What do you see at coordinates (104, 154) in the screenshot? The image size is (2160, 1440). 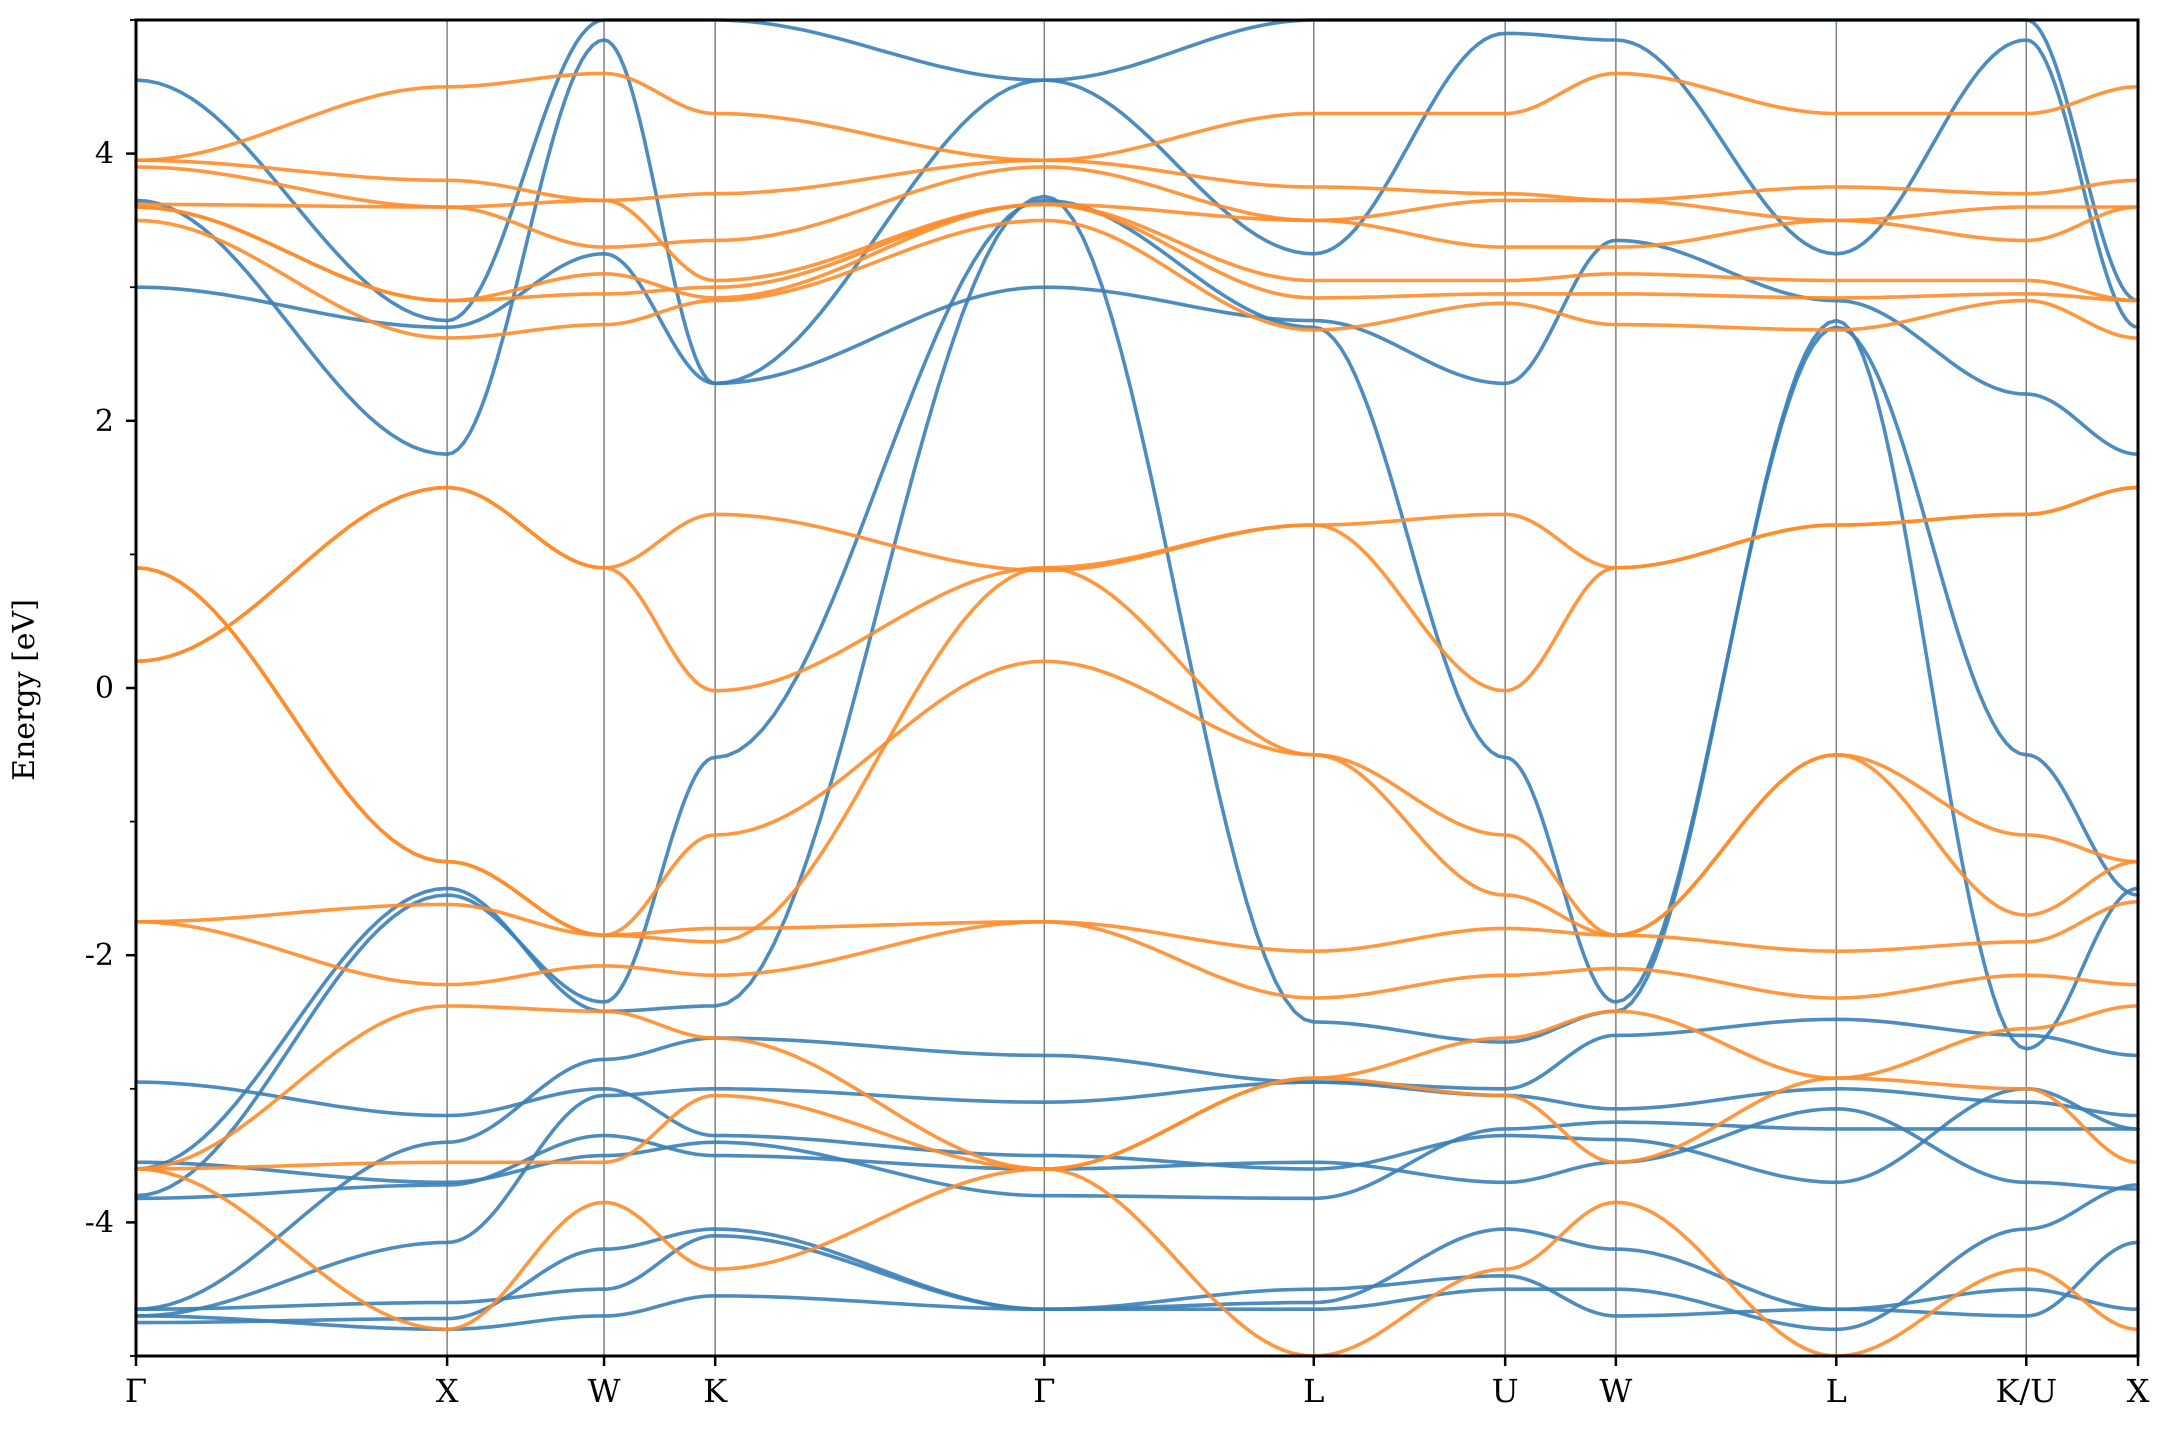 I see `y-tick-label: 4` at bounding box center [104, 154].